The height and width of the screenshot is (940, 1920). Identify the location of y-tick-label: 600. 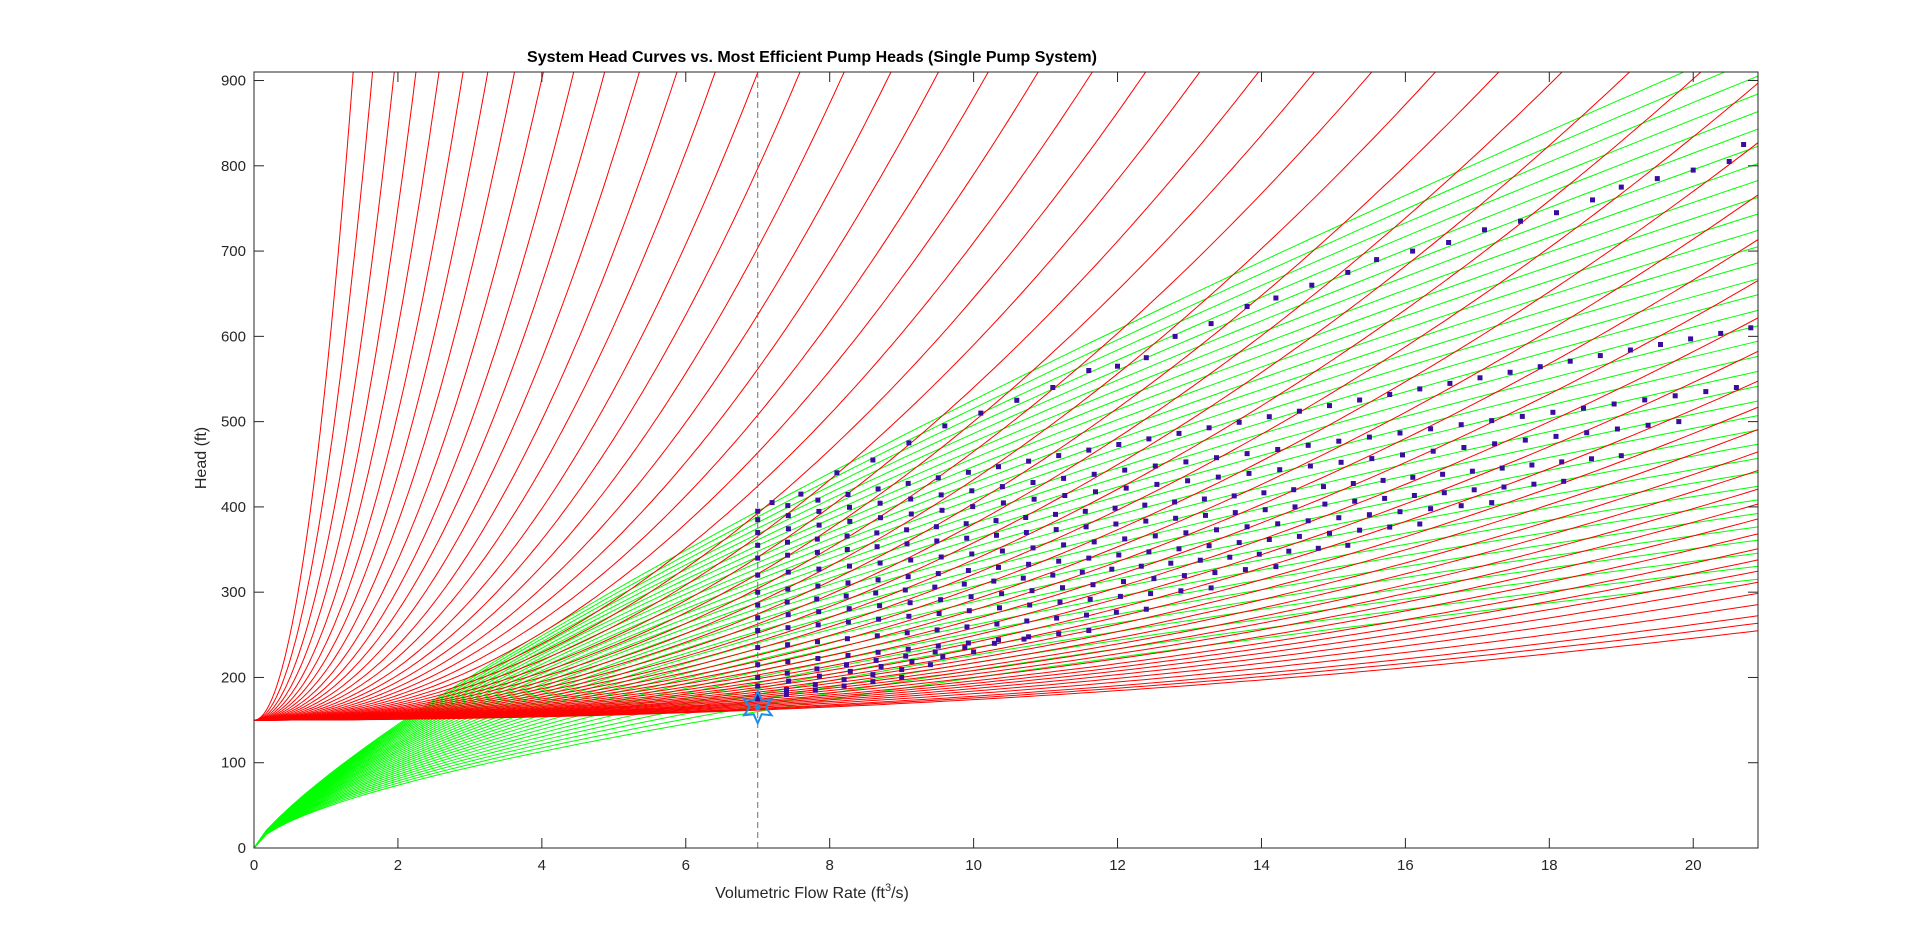
(233, 336).